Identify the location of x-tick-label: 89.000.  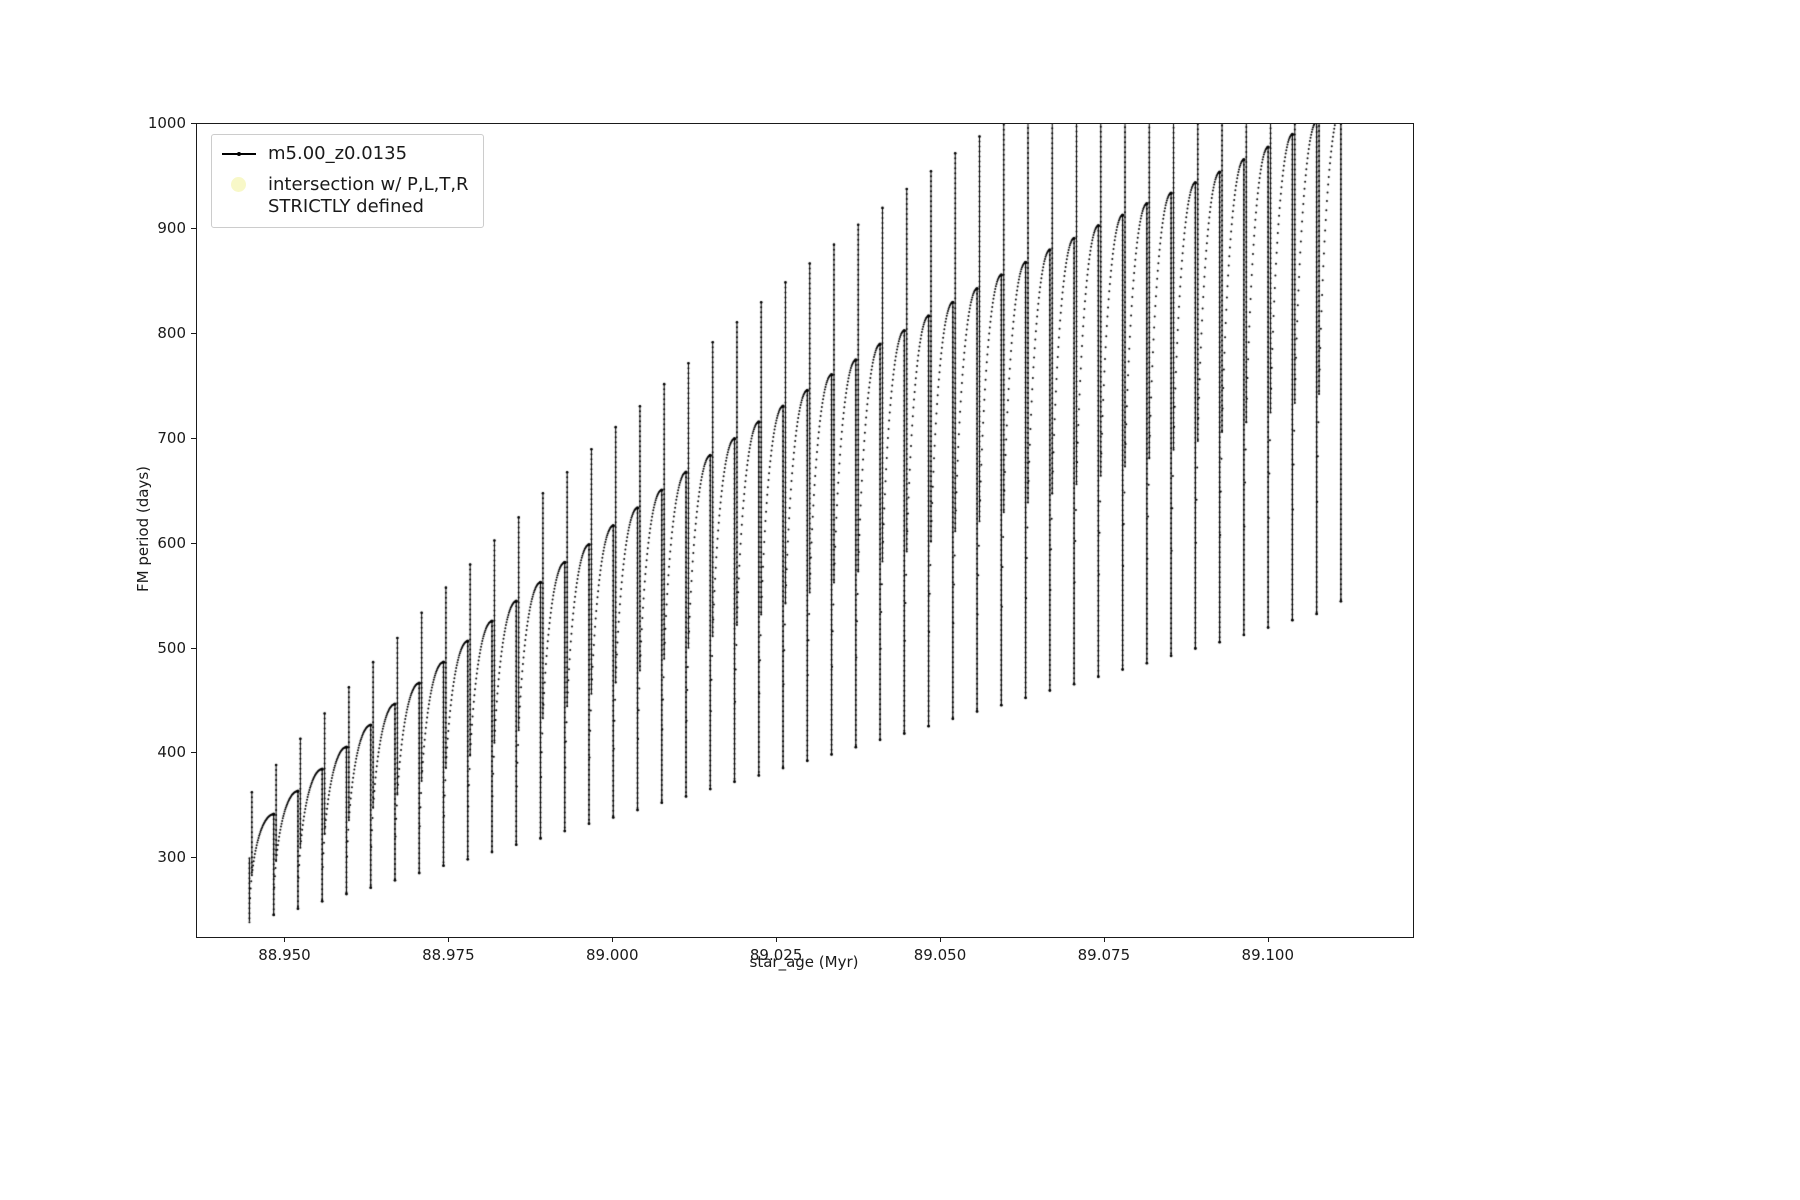
(612, 955).